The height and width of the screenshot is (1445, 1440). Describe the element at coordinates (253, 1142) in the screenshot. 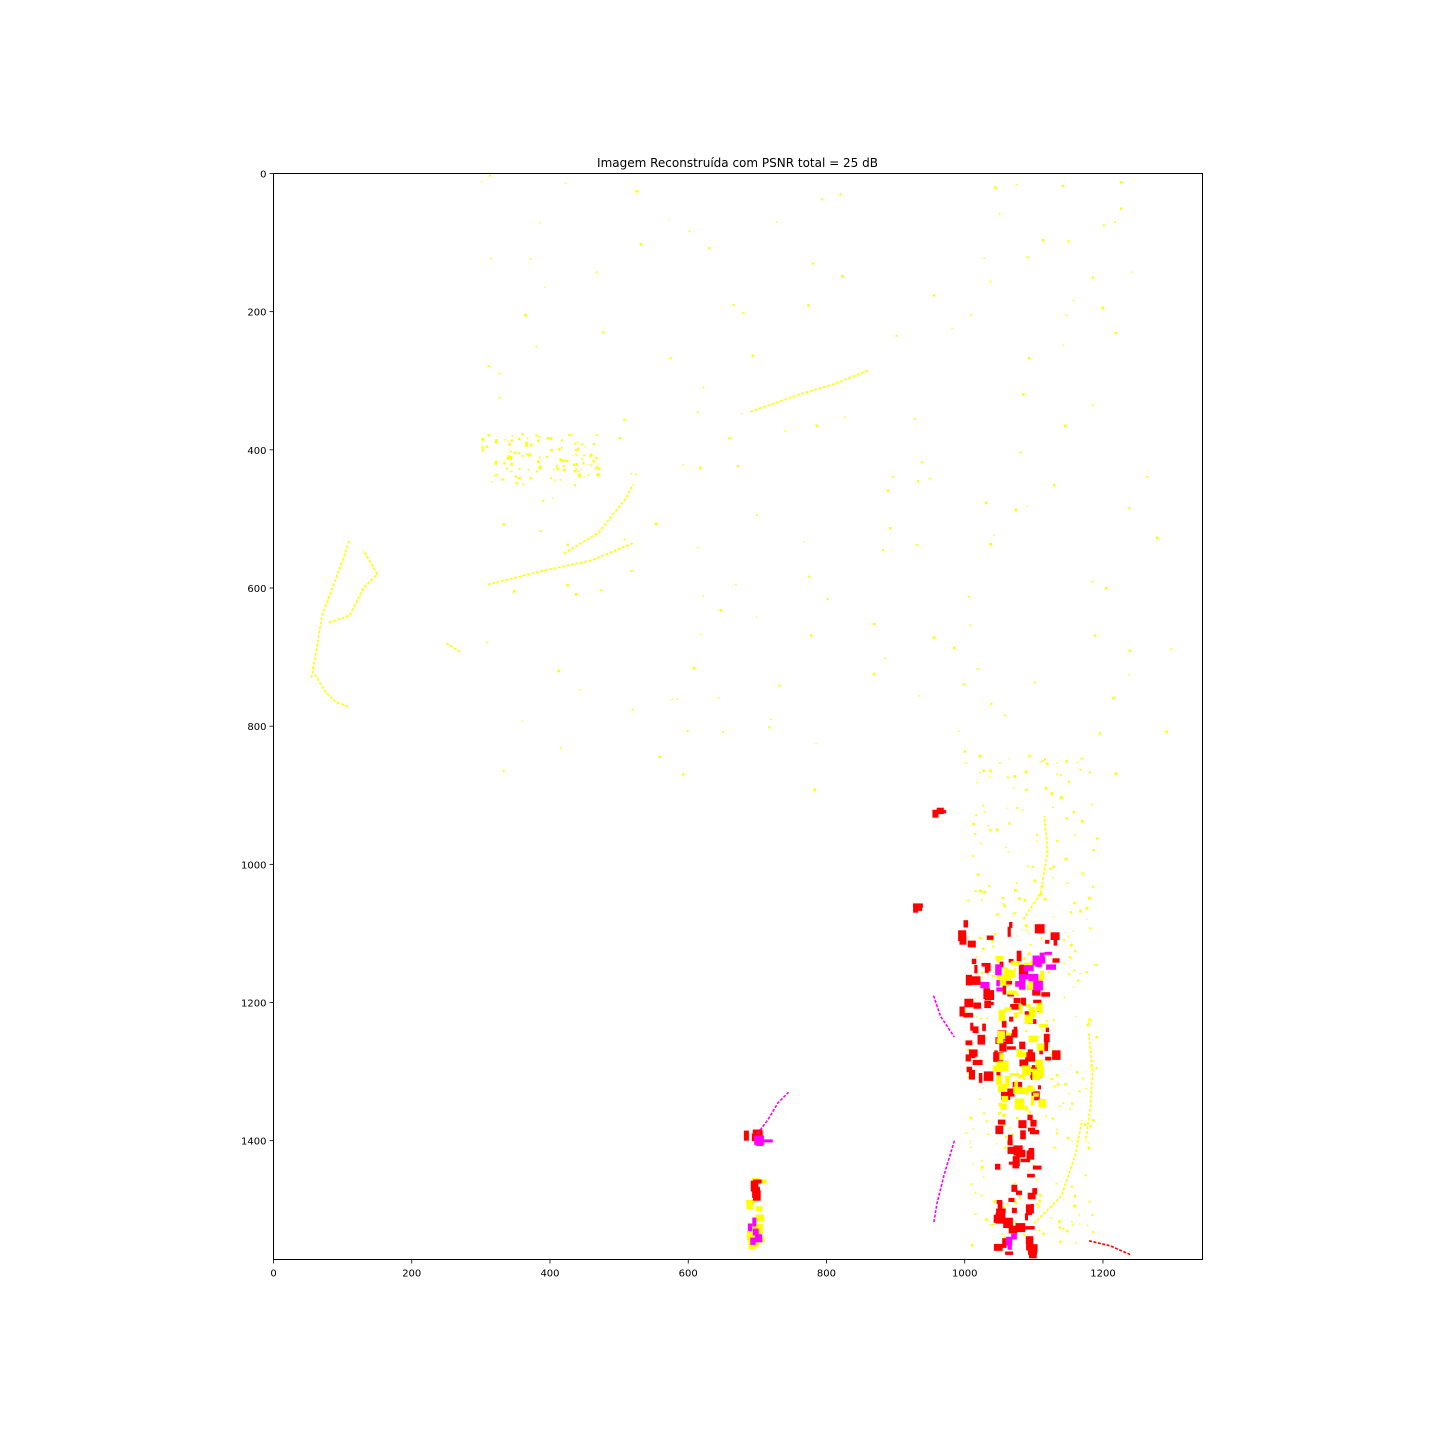

I see `y-tick-label: 1400` at that location.